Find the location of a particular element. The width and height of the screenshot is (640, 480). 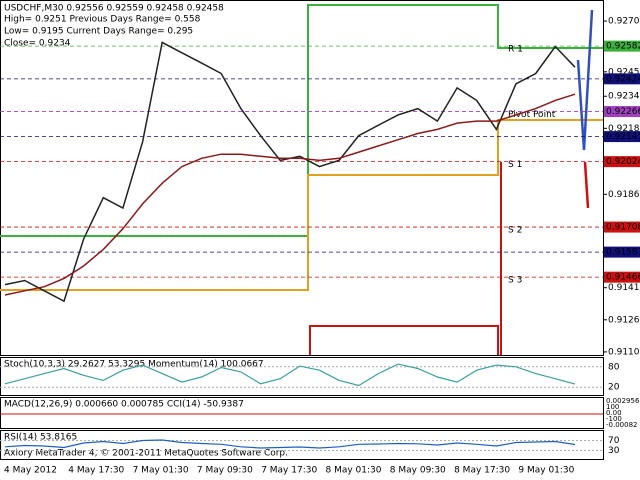

time-label: 8 May 17:30 is located at coordinates (482, 471).